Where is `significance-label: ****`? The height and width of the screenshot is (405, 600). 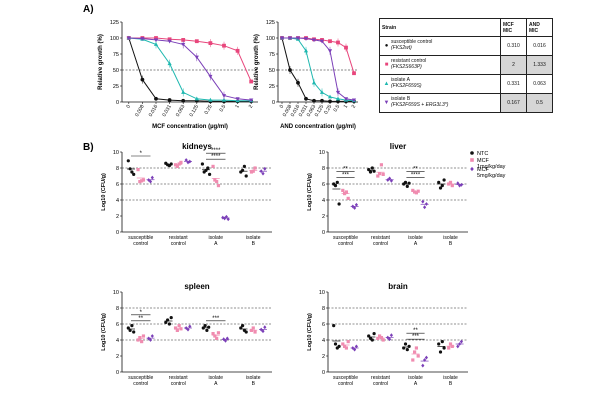
significance-label: **** is located at coordinates (216, 157).